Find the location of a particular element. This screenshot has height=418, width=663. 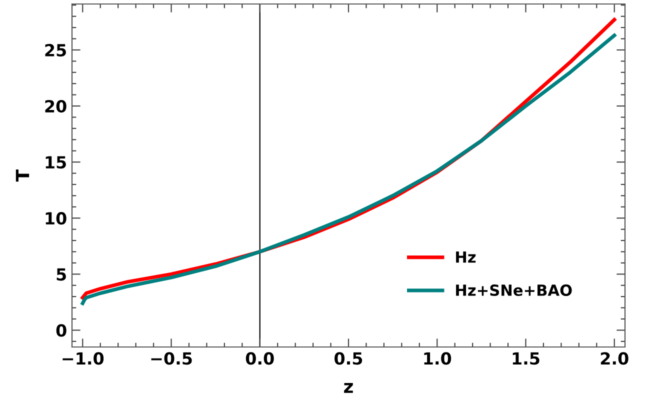

x-tick-label: −1.0 is located at coordinates (83, 358).